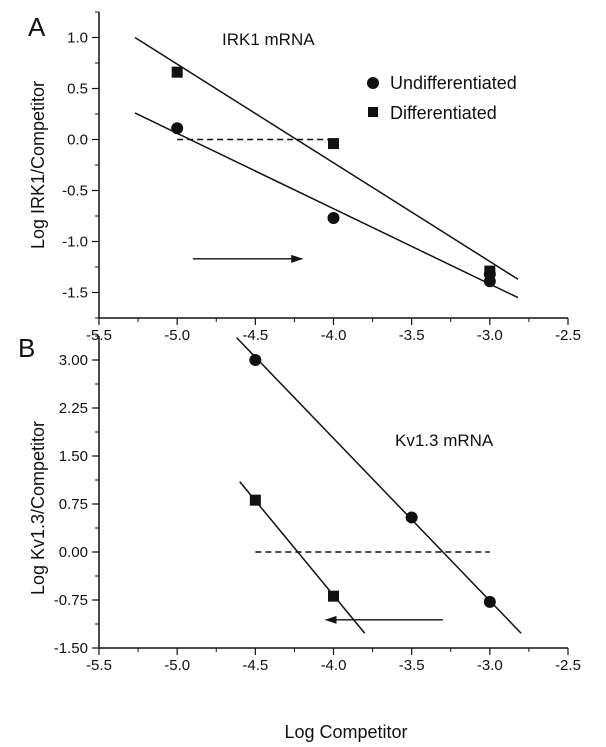  Describe the element at coordinates (73, 456) in the screenshot. I see `panel-b-y-tick-label: 1.50` at that location.